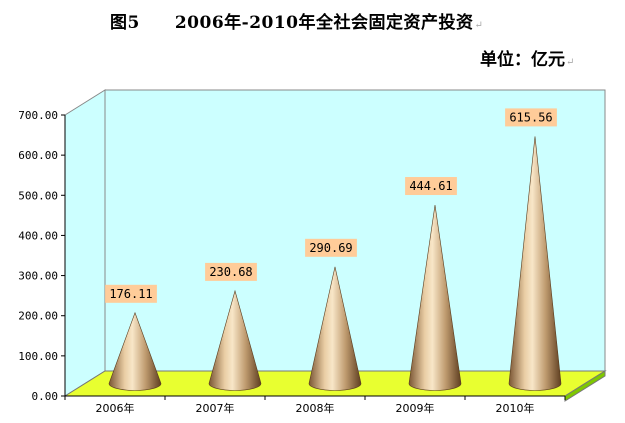 The height and width of the screenshot is (423, 625). Describe the element at coordinates (38, 276) in the screenshot. I see `y-tick-label: 300.00` at that location.